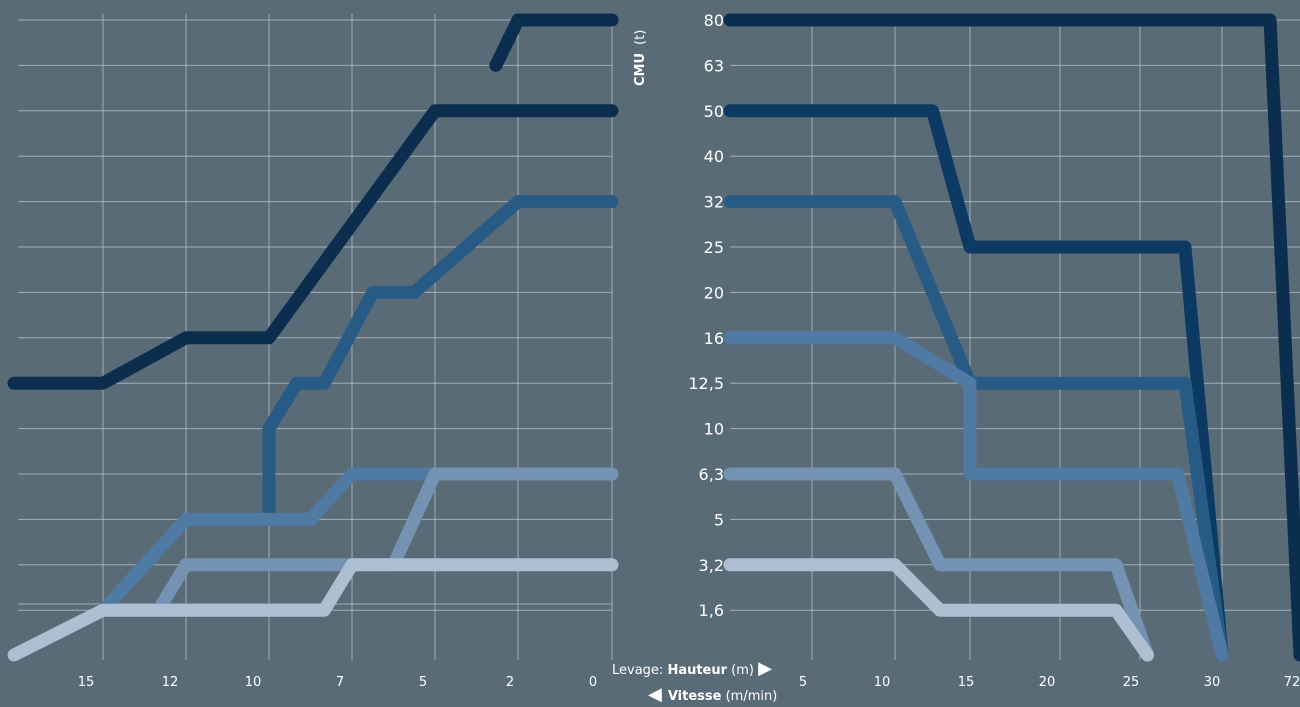 This screenshot has height=707, width=1300. I want to click on y-axis-title: CMU(t), so click(640, 58).